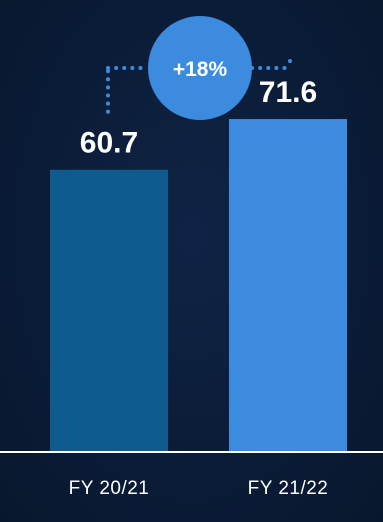 This screenshot has height=522, width=383. I want to click on change-badge-label: +18%, so click(200, 69).